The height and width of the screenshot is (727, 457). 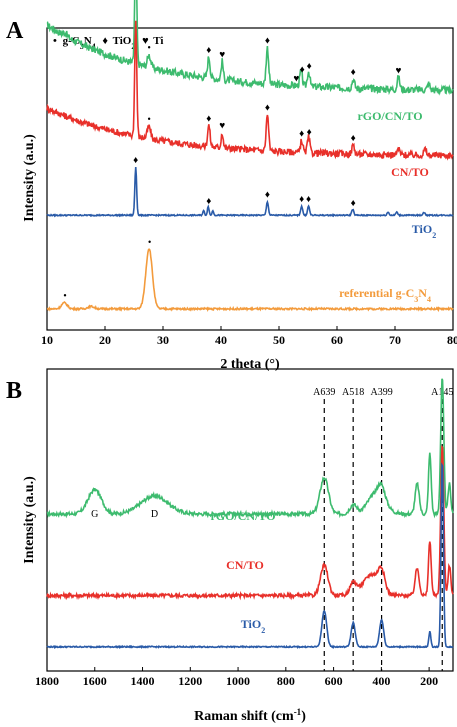 What do you see at coordinates (29, 520) in the screenshot?
I see `panel-b-y-axis-label: Intensity (a.u.)` at bounding box center [29, 520].